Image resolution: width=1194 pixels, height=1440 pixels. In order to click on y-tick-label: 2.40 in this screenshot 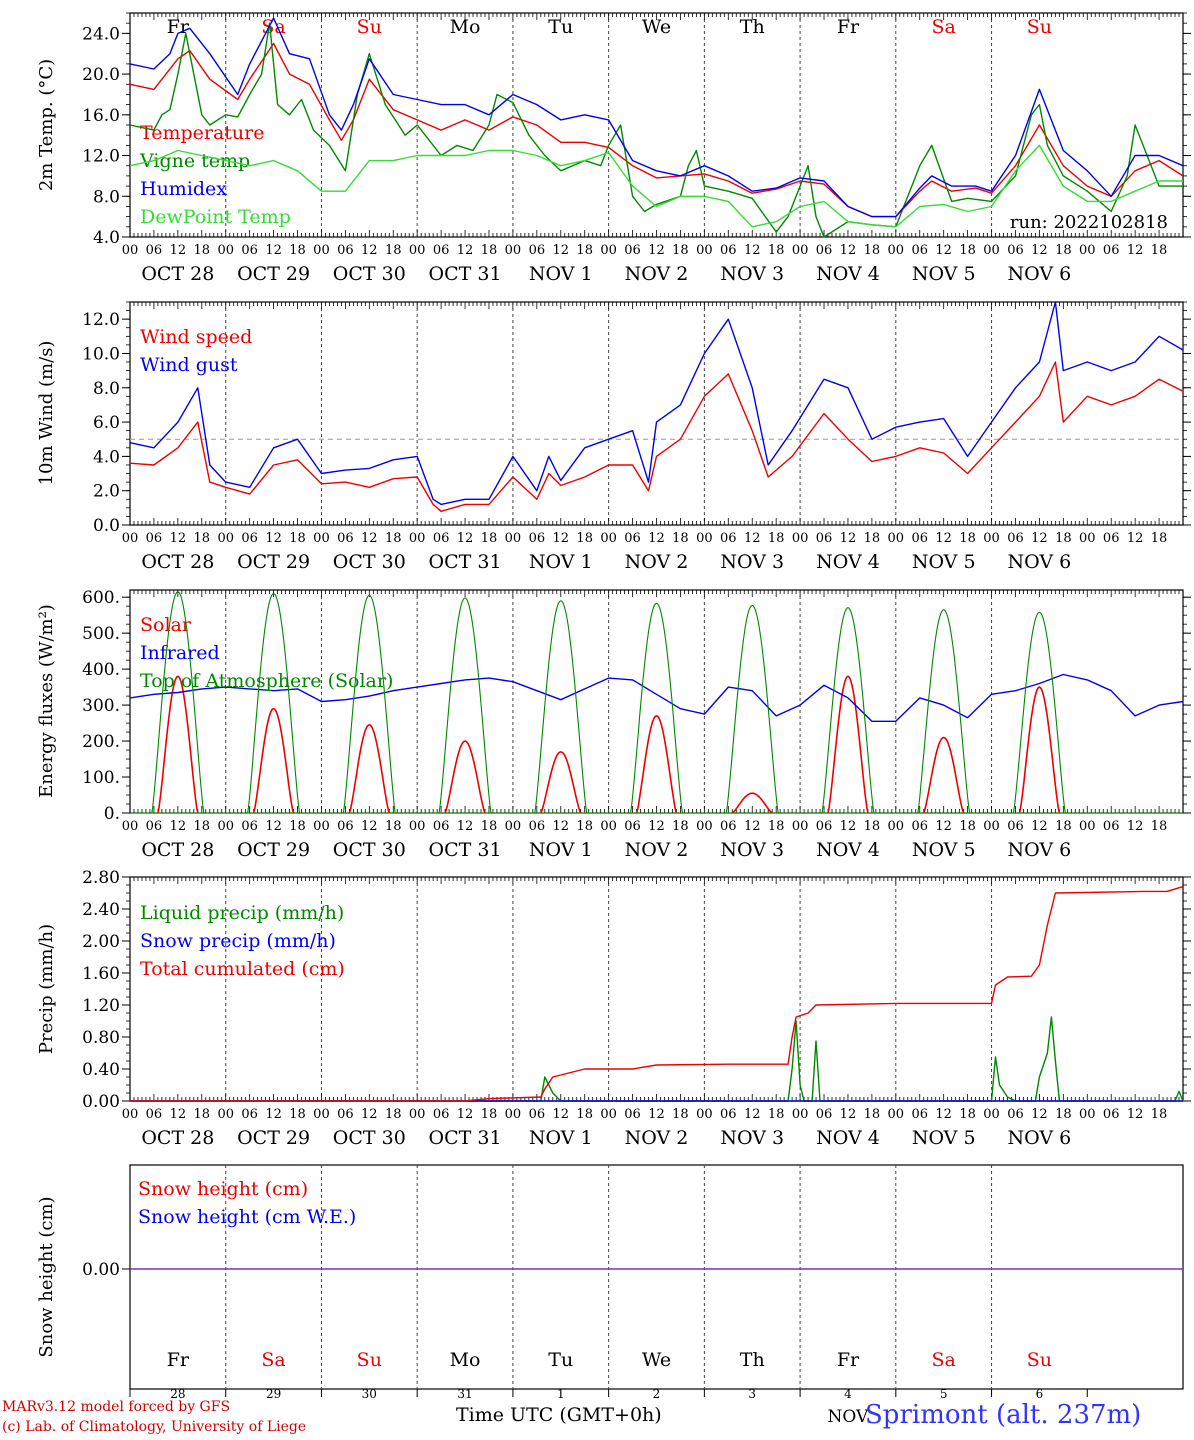, I will do `click(101, 910)`.